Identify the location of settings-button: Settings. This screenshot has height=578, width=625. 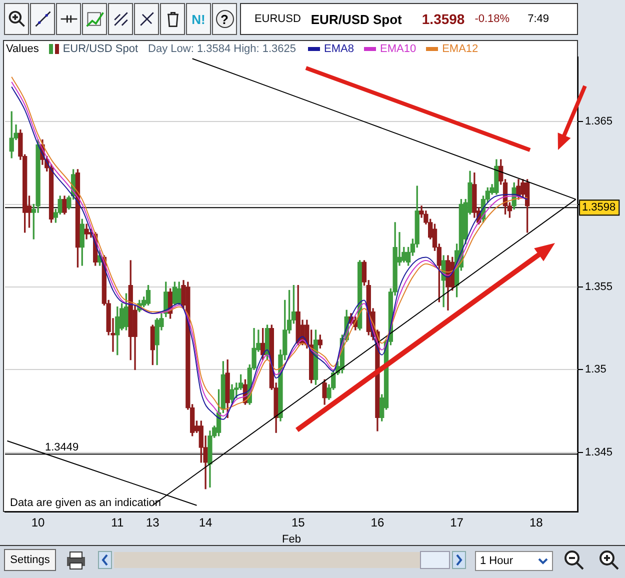
(30, 560).